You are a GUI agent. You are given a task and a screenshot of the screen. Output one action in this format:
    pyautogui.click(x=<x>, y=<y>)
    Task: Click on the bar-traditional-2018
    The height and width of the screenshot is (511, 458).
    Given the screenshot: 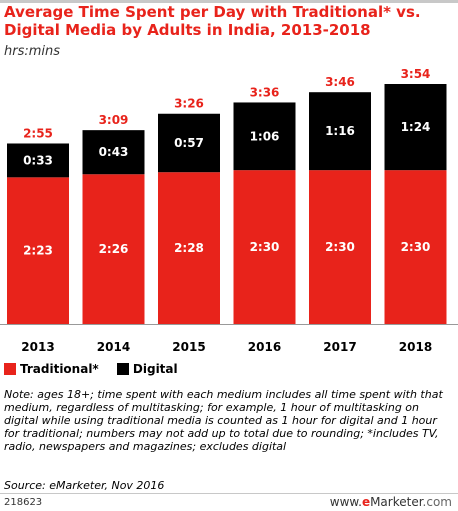 What is the action you would take?
    pyautogui.click(x=415, y=247)
    